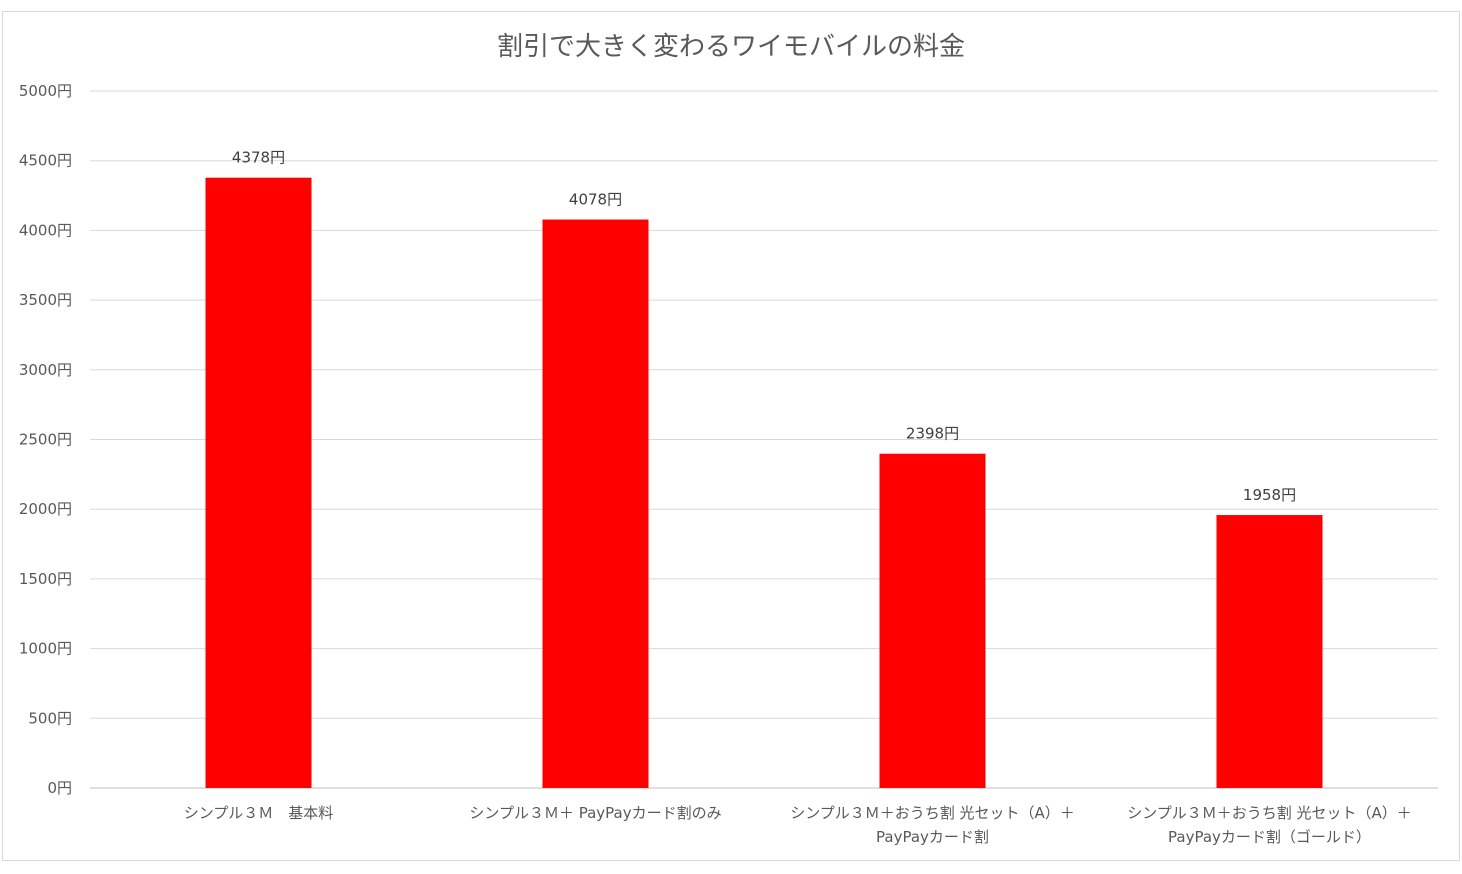 This screenshot has height=874, width=1462. I want to click on category-label: PayPayカード割（ゴールド）, so click(1269, 837).